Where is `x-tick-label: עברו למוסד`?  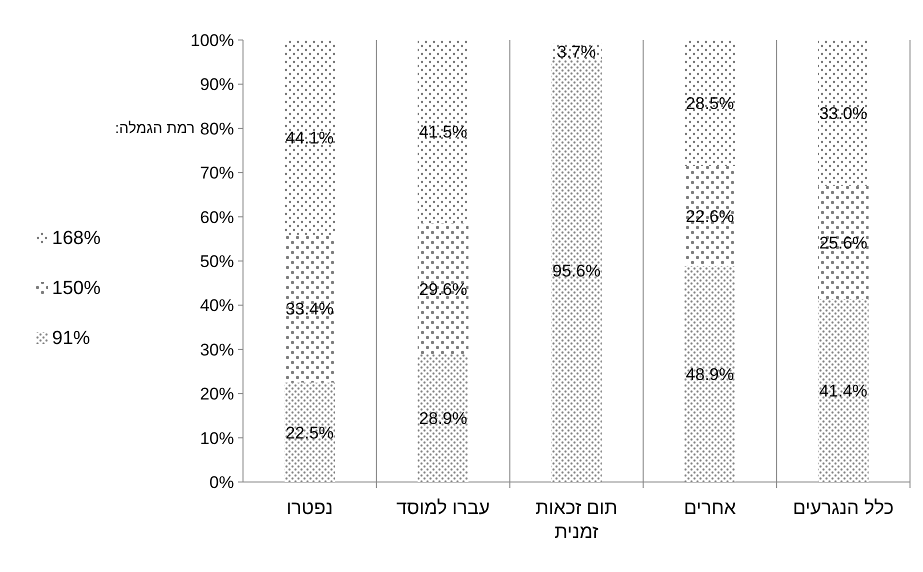 x-tick-label: עברו למוסד is located at coordinates (443, 508).